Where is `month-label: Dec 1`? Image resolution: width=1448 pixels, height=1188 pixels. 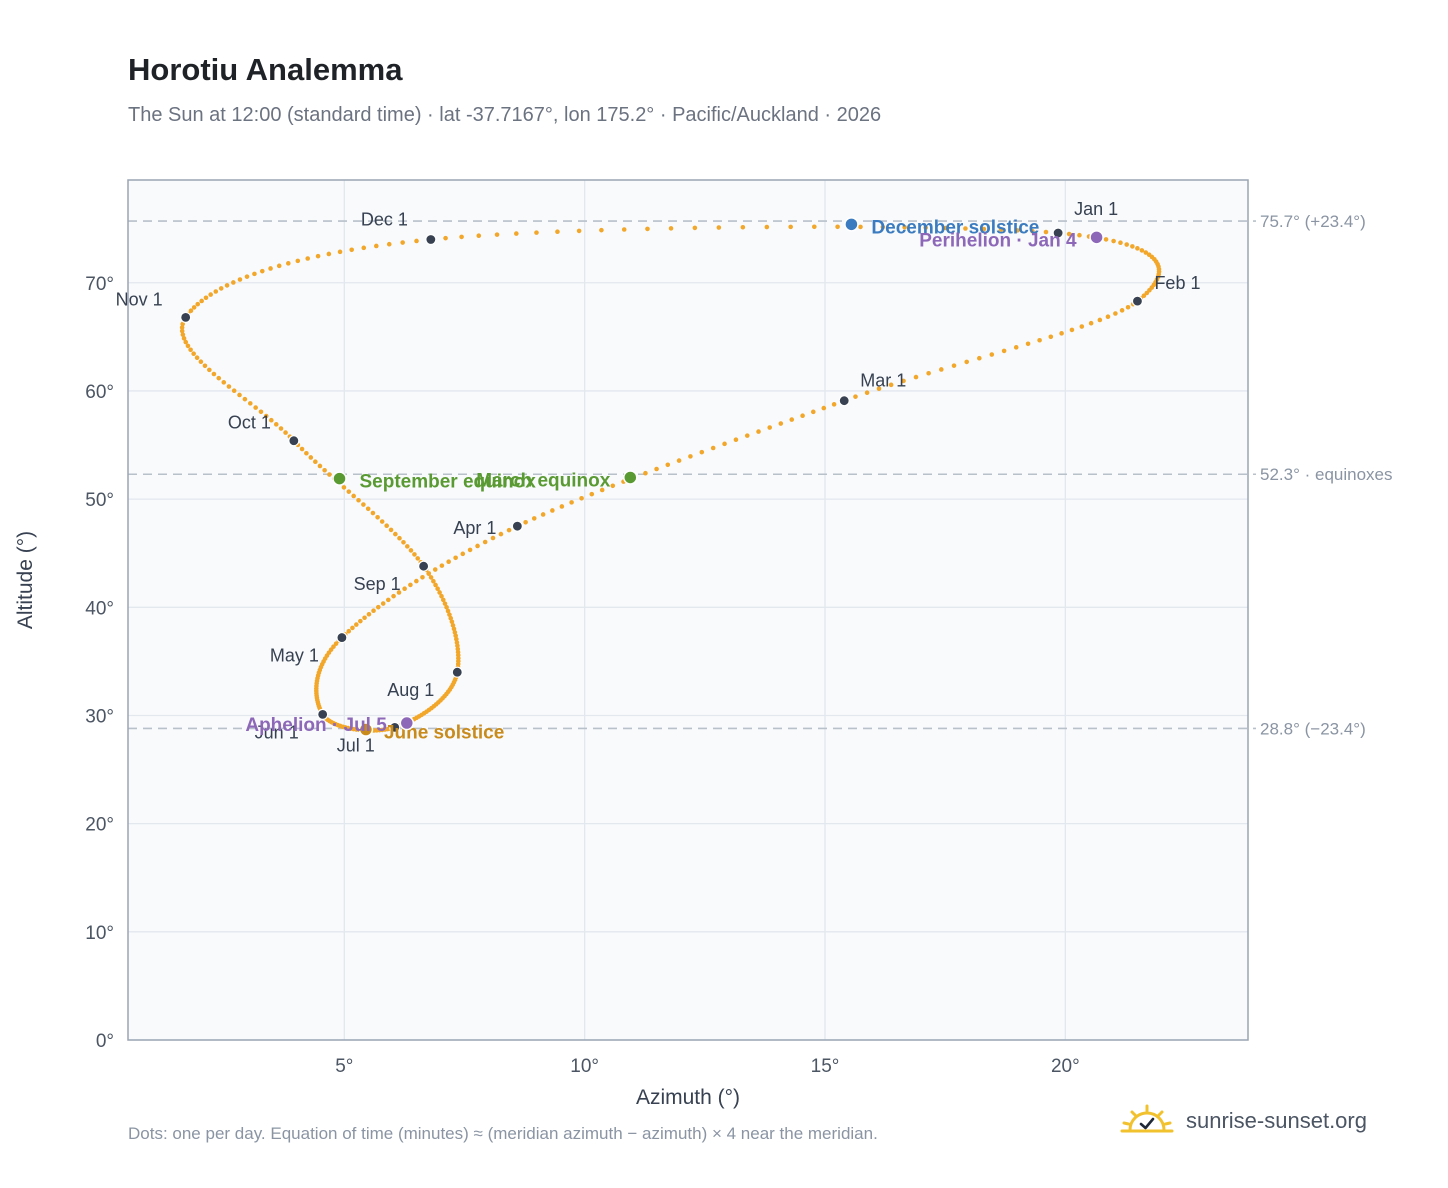 month-label: Dec 1 is located at coordinates (384, 219).